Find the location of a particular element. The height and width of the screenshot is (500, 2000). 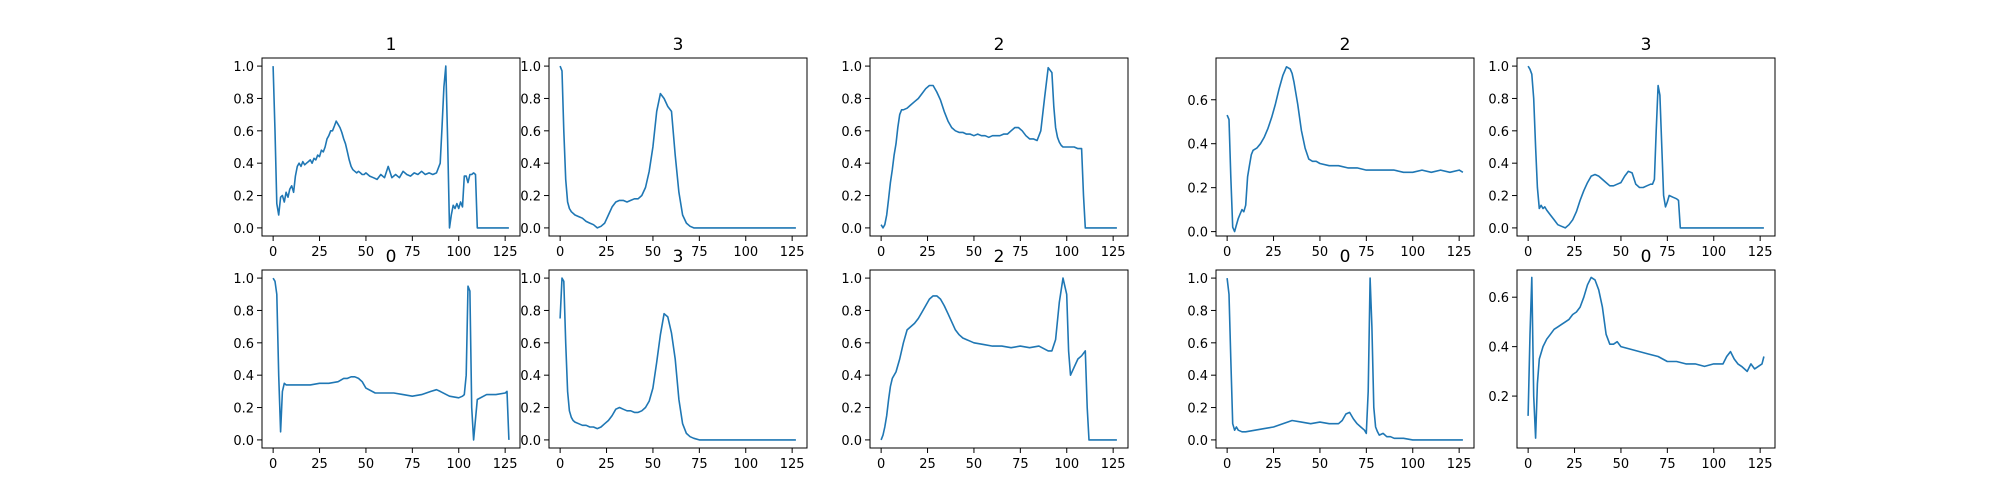

subplot-title: 0 is located at coordinates (391, 257).